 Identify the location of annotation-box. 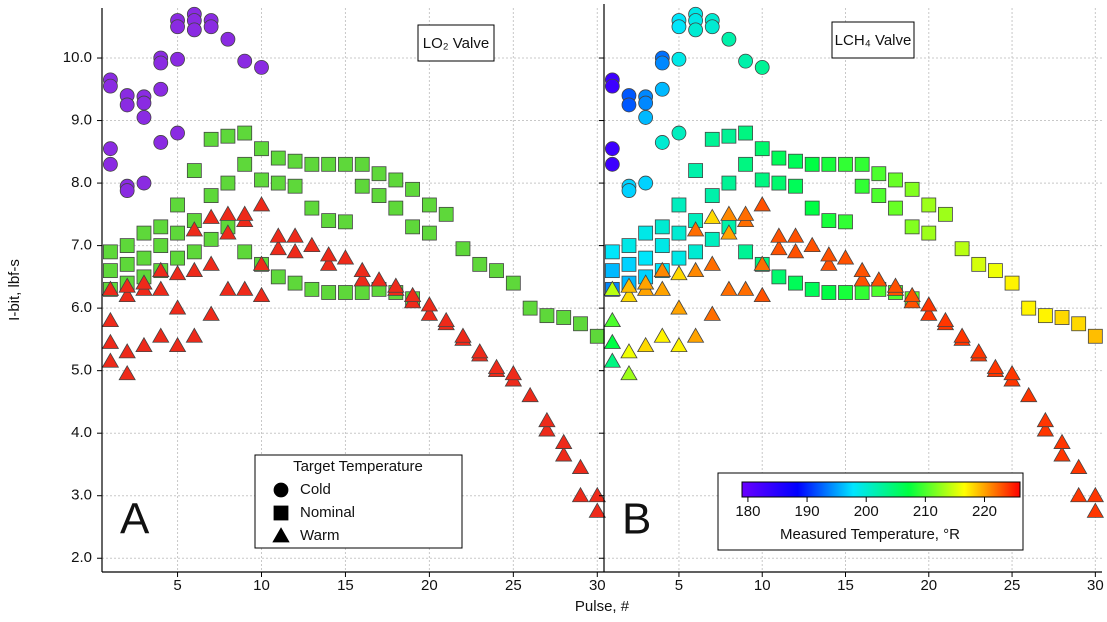
(873, 40).